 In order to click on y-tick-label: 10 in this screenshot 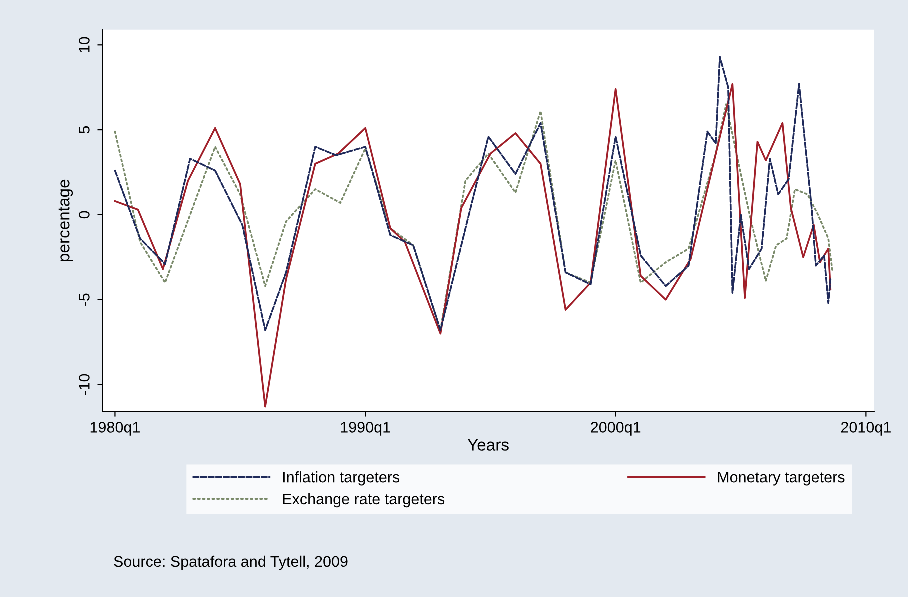, I will do `click(84, 44)`.